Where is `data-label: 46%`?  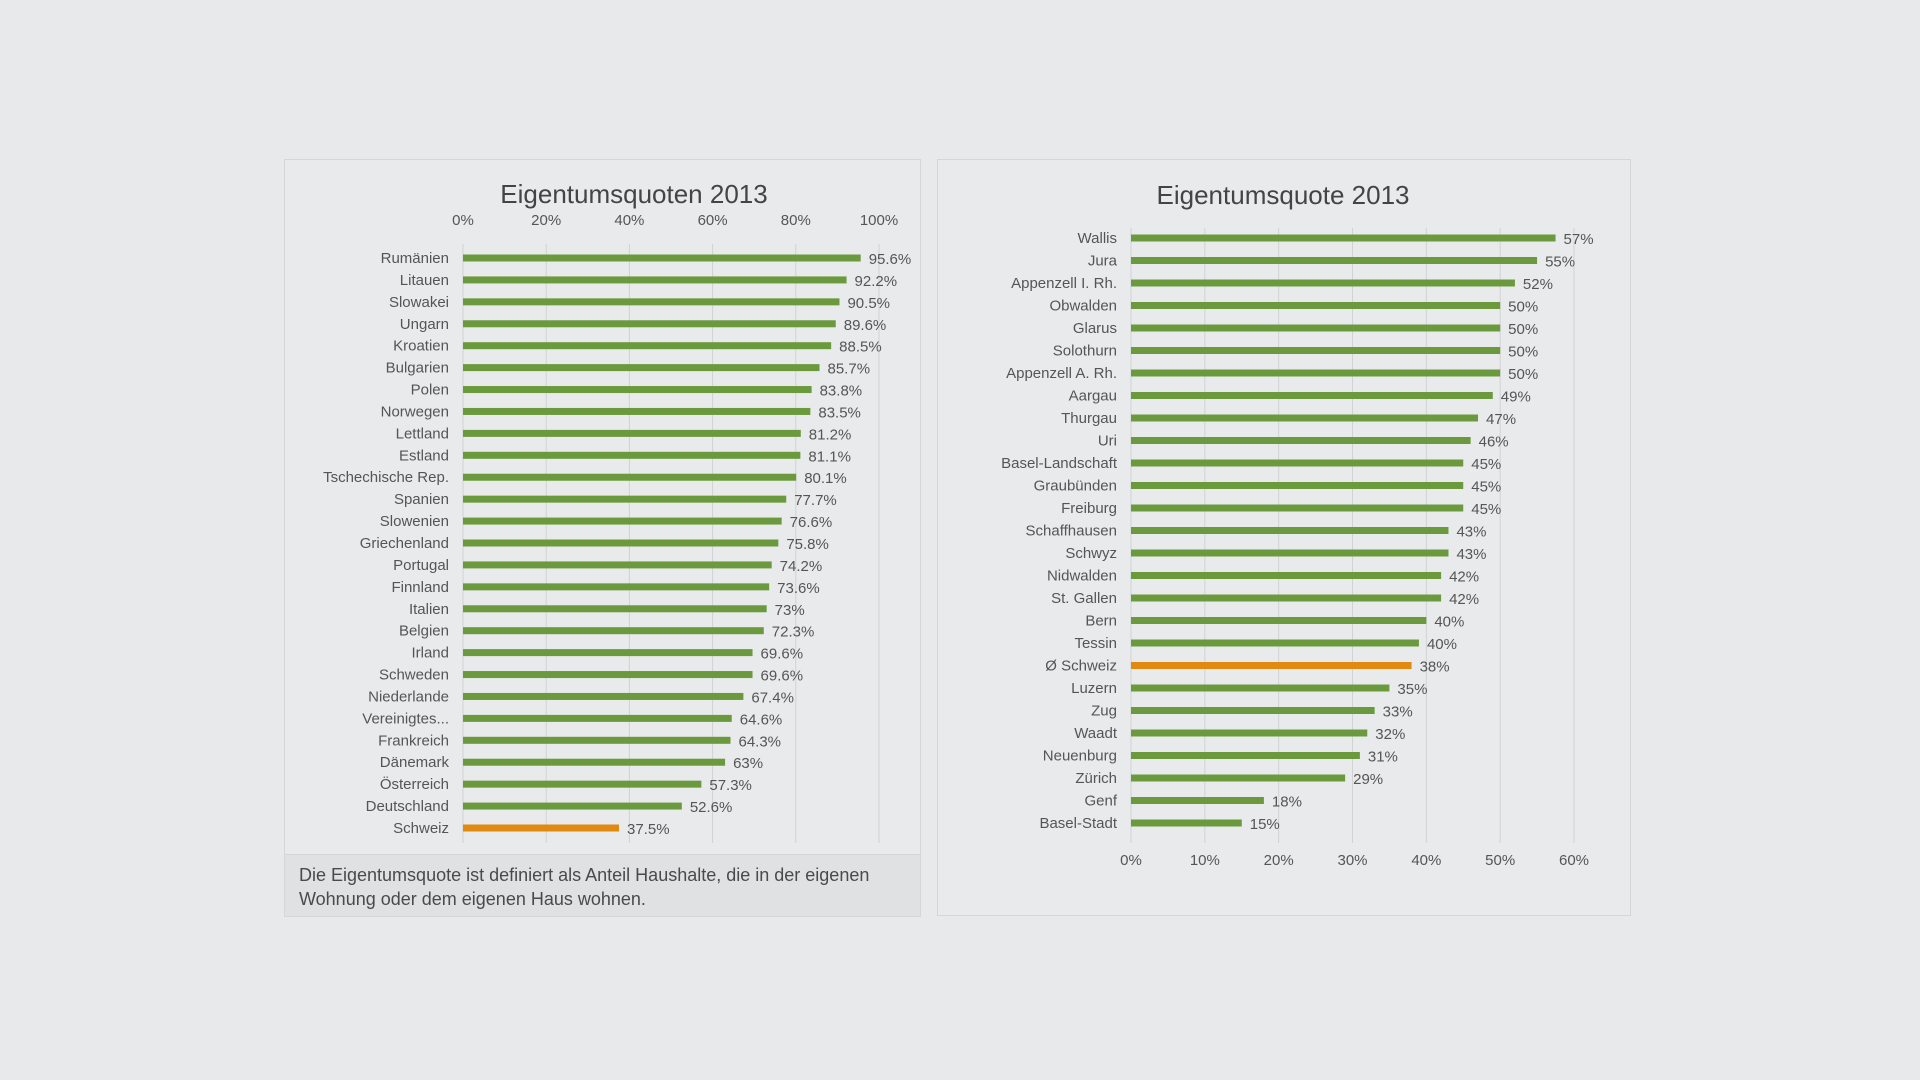
data-label: 46% is located at coordinates (1494, 442).